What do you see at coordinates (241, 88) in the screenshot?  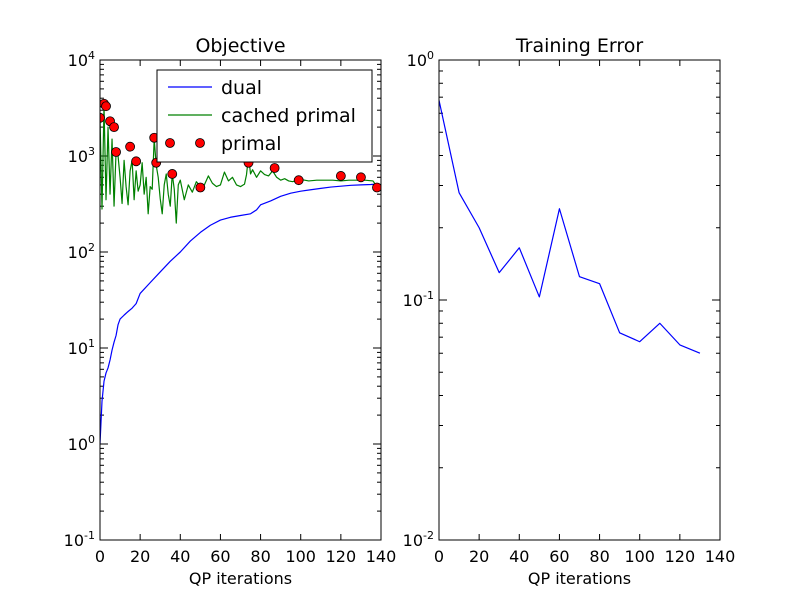 I see `legend-dual-label: dual` at bounding box center [241, 88].